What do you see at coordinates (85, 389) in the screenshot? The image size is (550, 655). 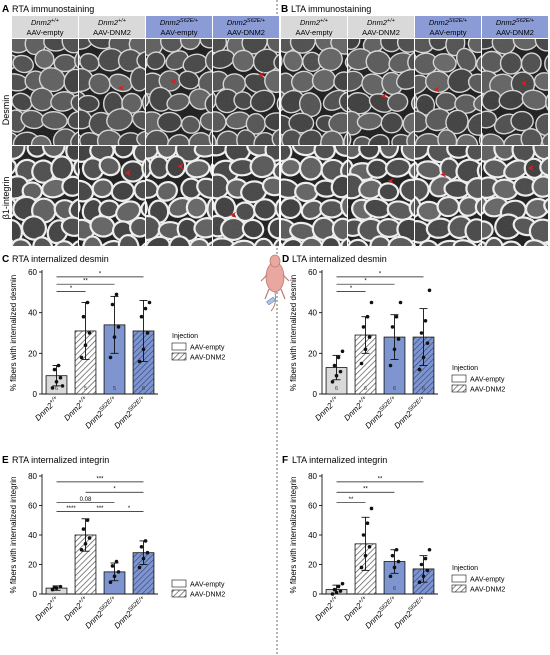 I see `n-label: 5` at bounding box center [85, 389].